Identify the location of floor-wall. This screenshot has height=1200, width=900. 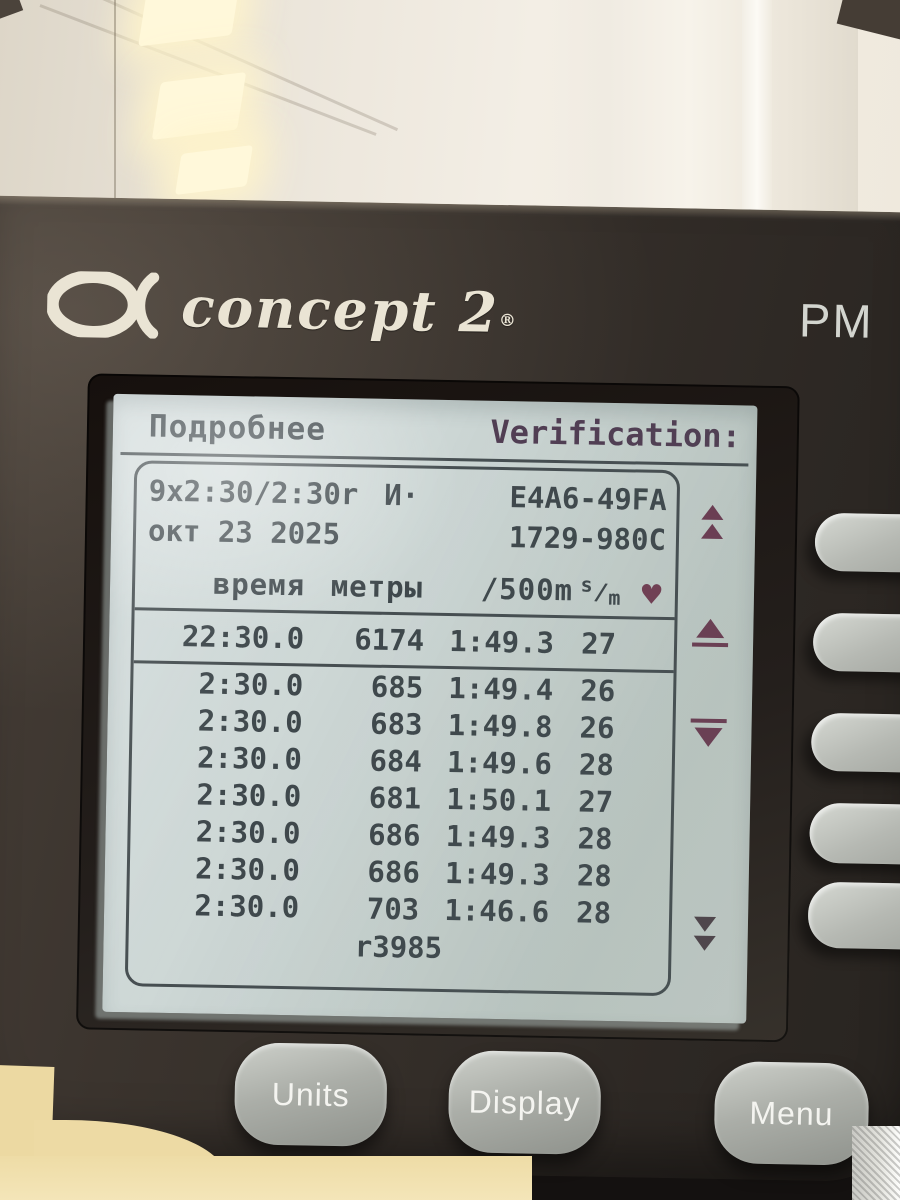
(266, 1178).